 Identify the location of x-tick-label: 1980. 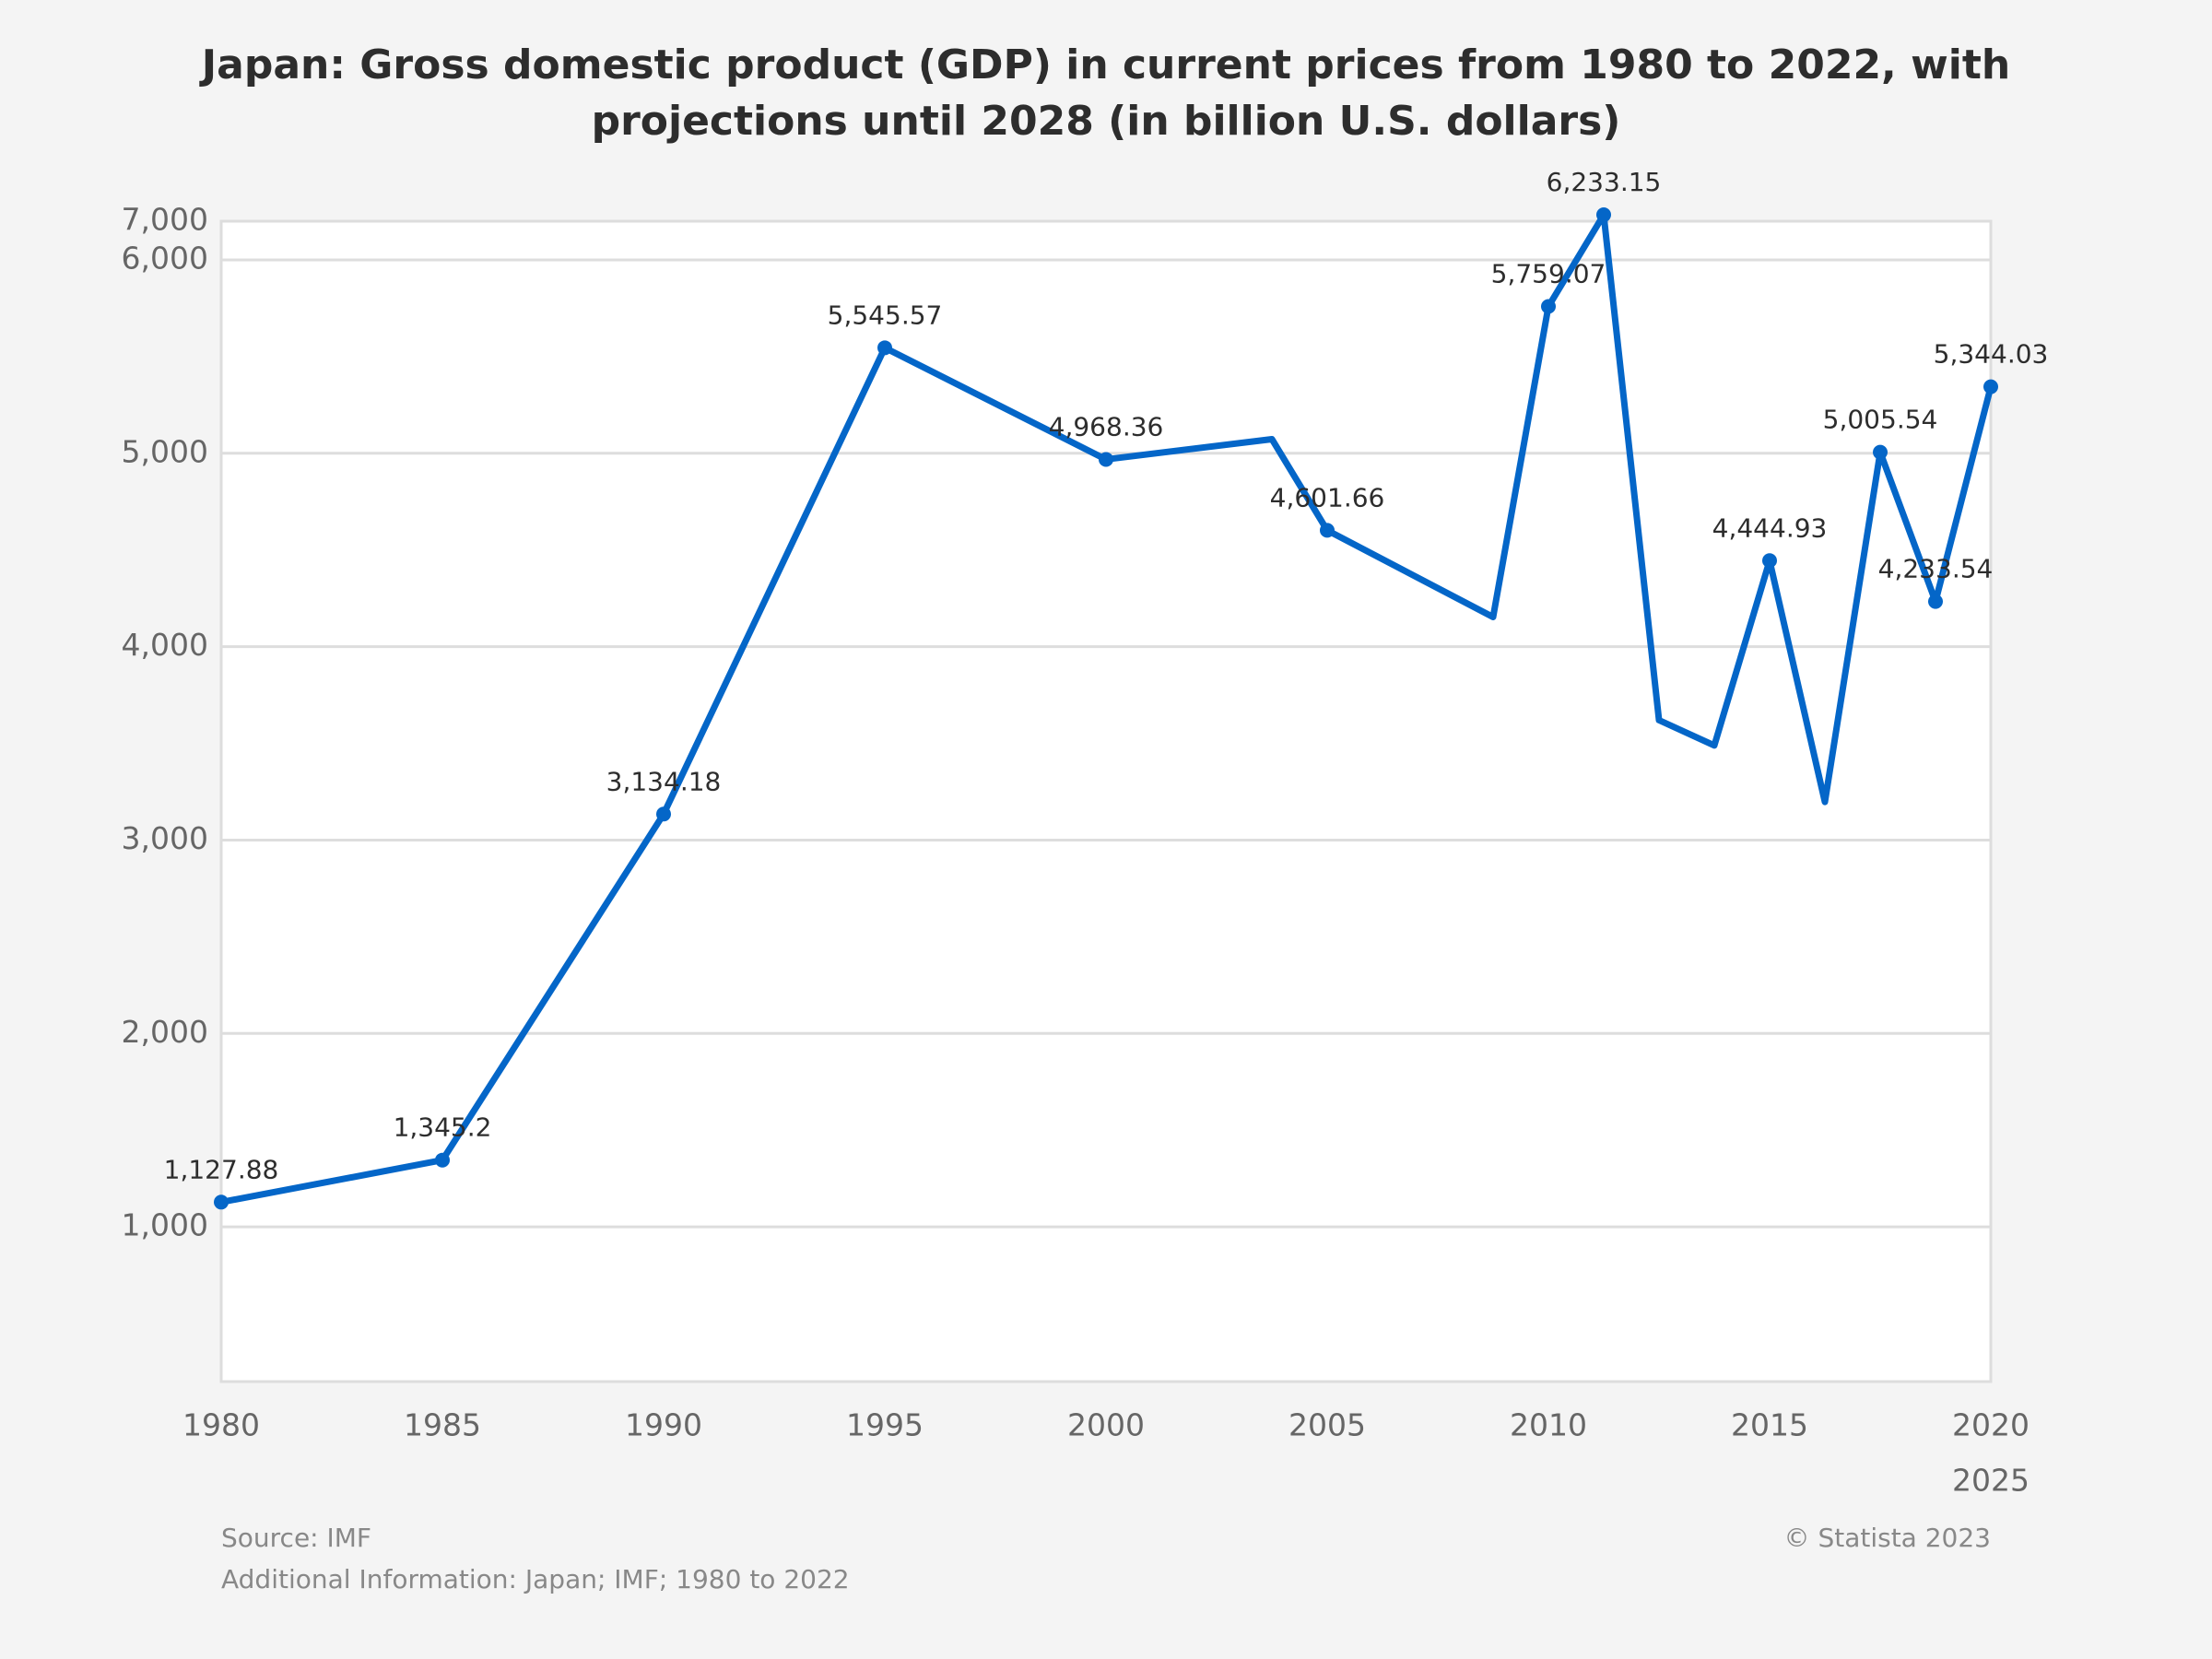
(221, 1425).